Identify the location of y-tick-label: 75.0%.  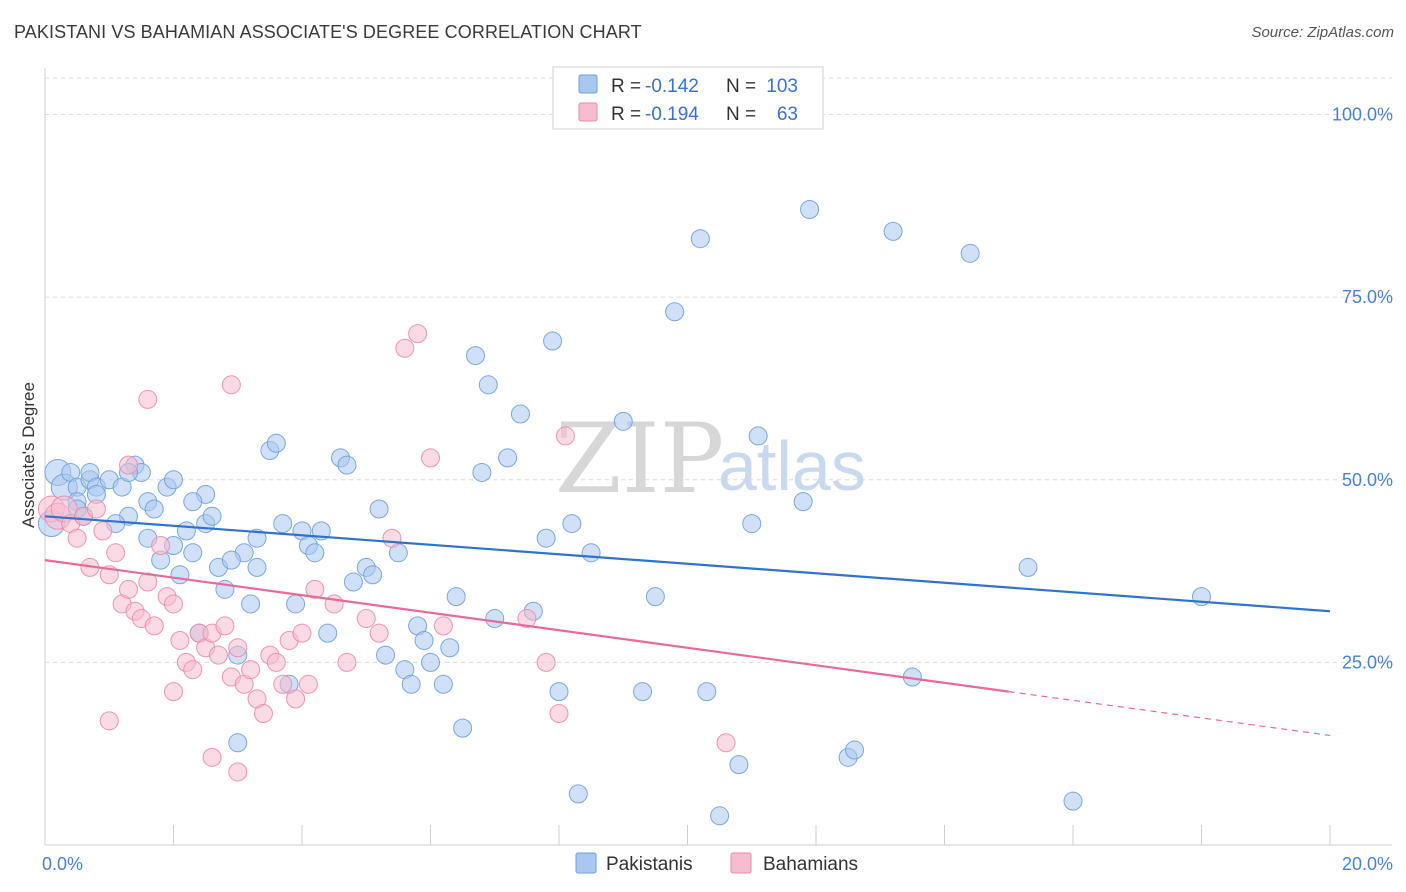
(1367, 297).